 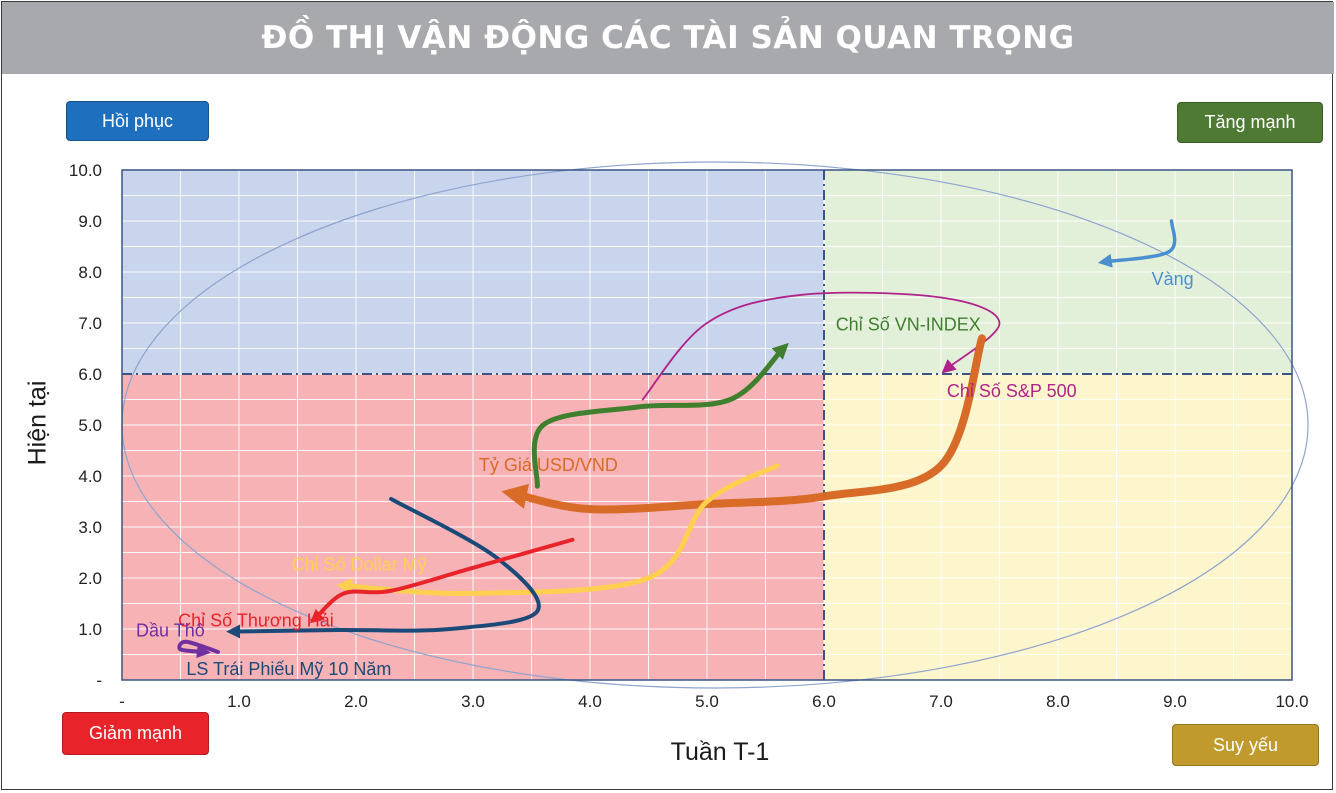 What do you see at coordinates (821, 346) in the screenshot?
I see `series-chi-so-s-p-500-line` at bounding box center [821, 346].